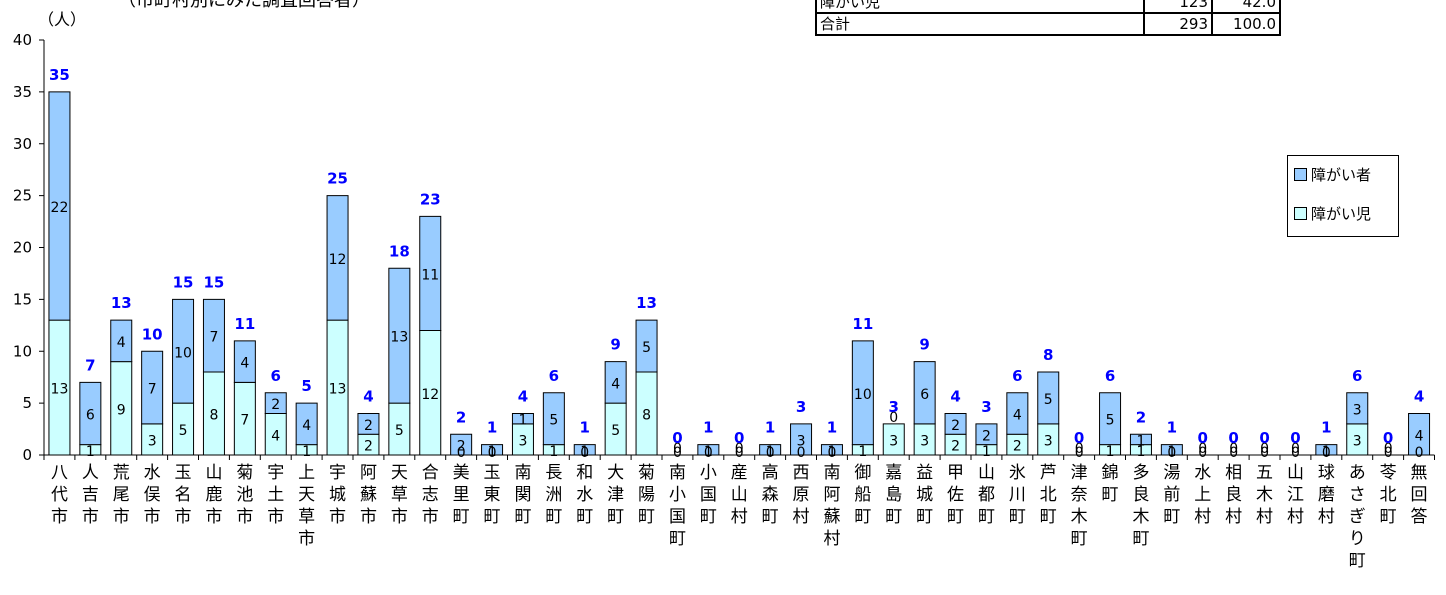 This screenshot has height=595, width=1446. What do you see at coordinates (1110, 473) in the screenshot?
I see `x-tick-label-char: 錦` at bounding box center [1110, 473].